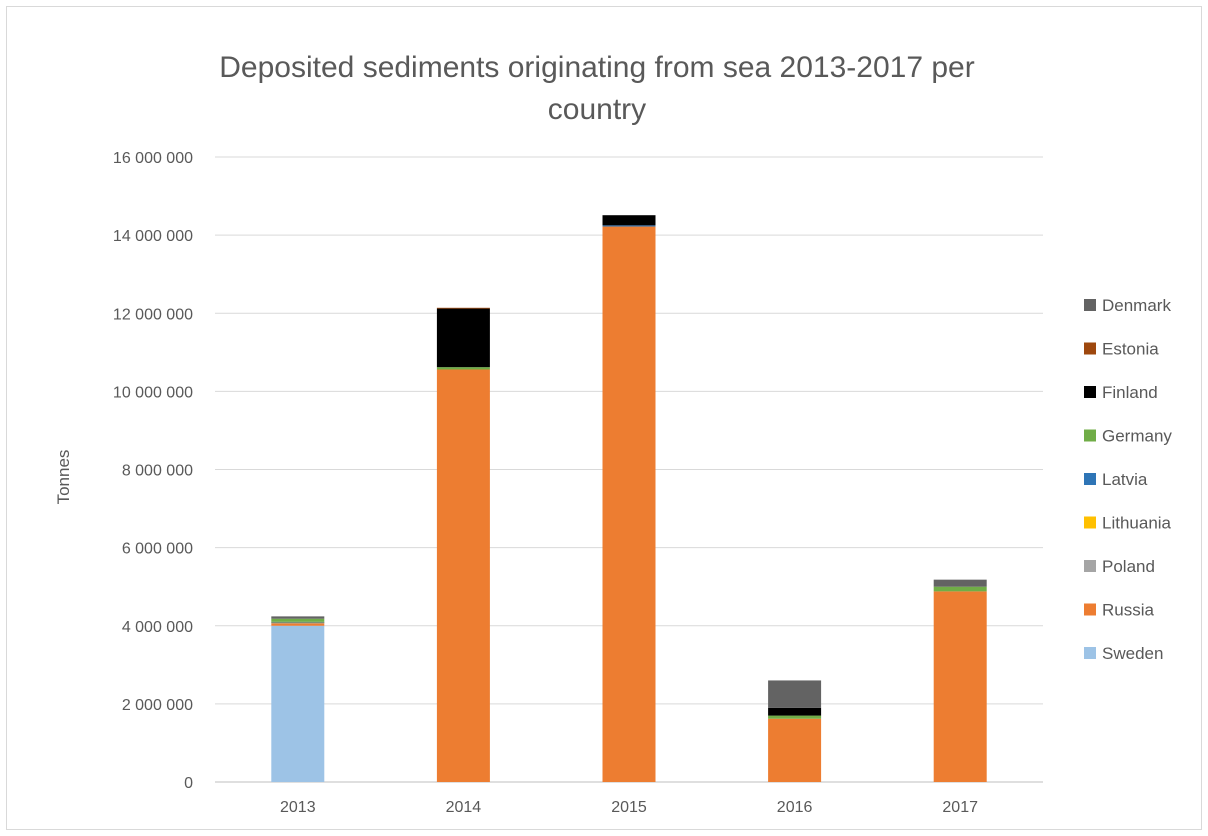 The width and height of the screenshot is (1208, 836). Describe the element at coordinates (629, 220) in the screenshot. I see `bar-segment-finland-2015` at that location.